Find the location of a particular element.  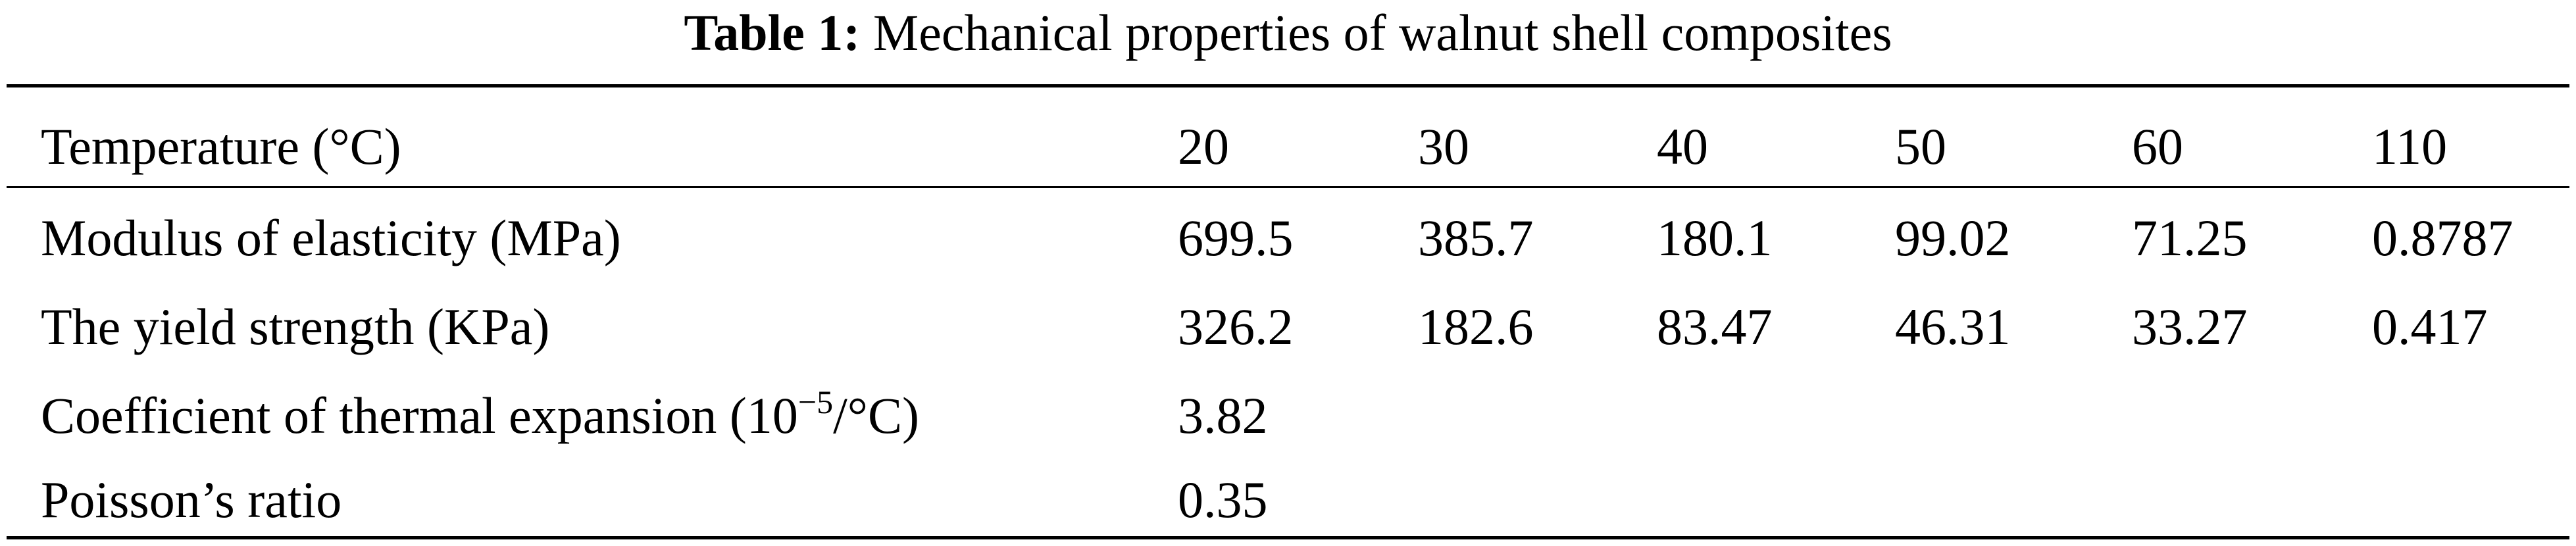

table-cell: 326.2 is located at coordinates (1236, 326).